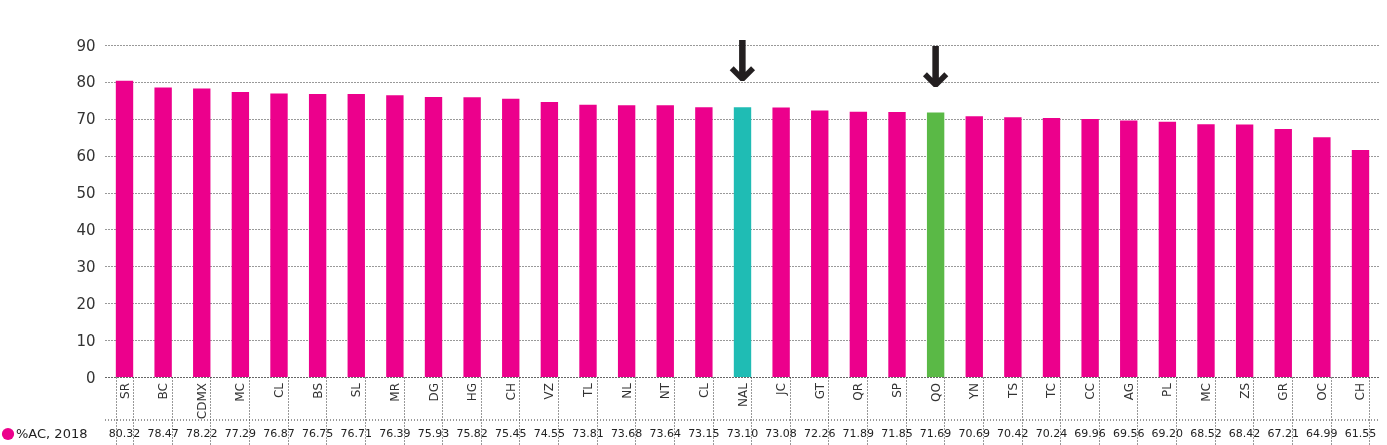  Describe the element at coordinates (1283, 433) in the screenshot. I see `text: 67.21` at that location.